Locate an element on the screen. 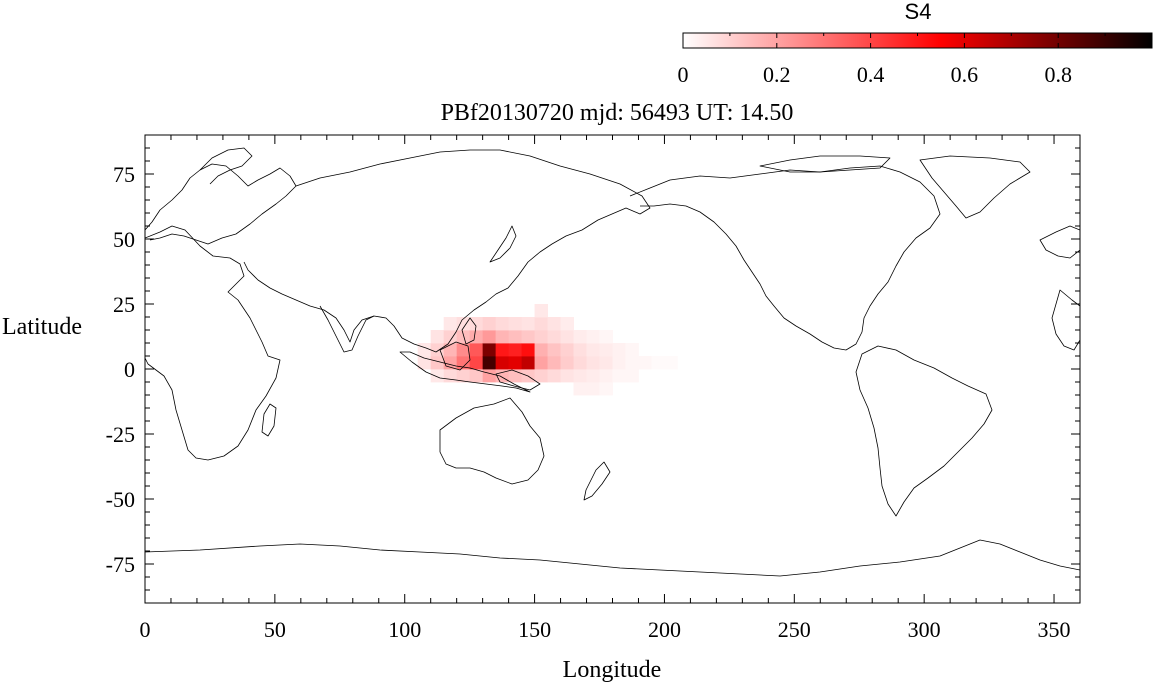  colorbar-tick-label: 0.4 is located at coordinates (871, 74).